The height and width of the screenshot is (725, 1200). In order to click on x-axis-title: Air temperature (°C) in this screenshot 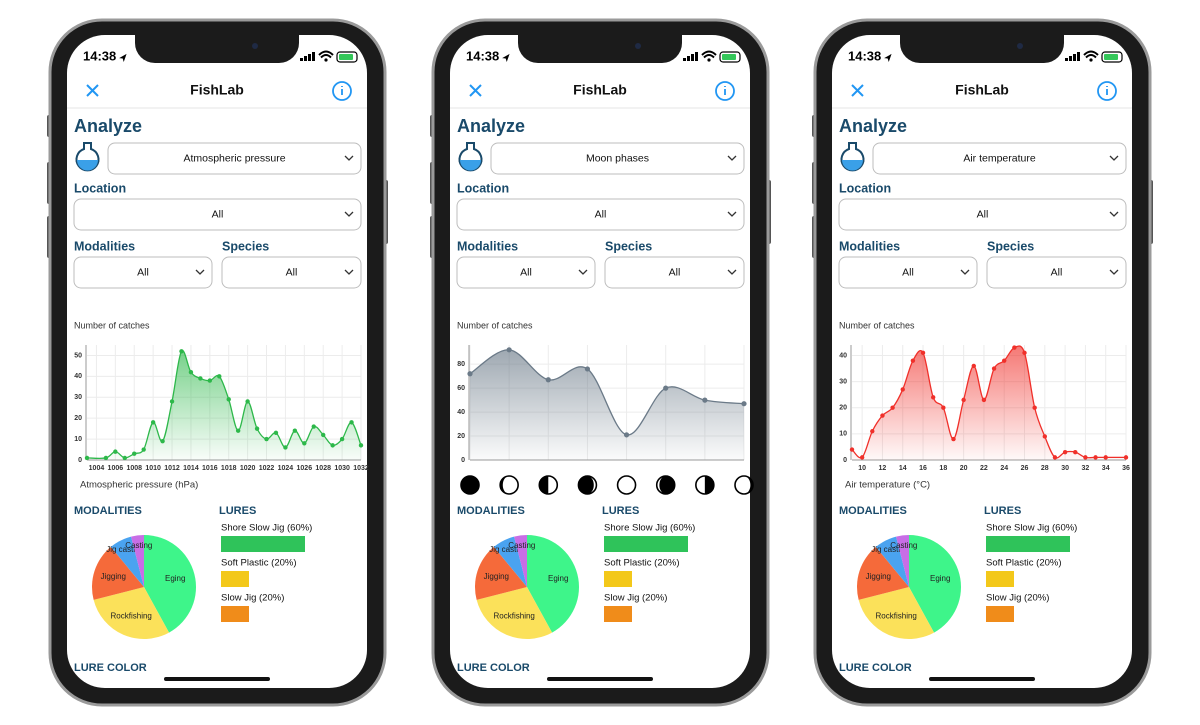, I will do `click(887, 485)`.